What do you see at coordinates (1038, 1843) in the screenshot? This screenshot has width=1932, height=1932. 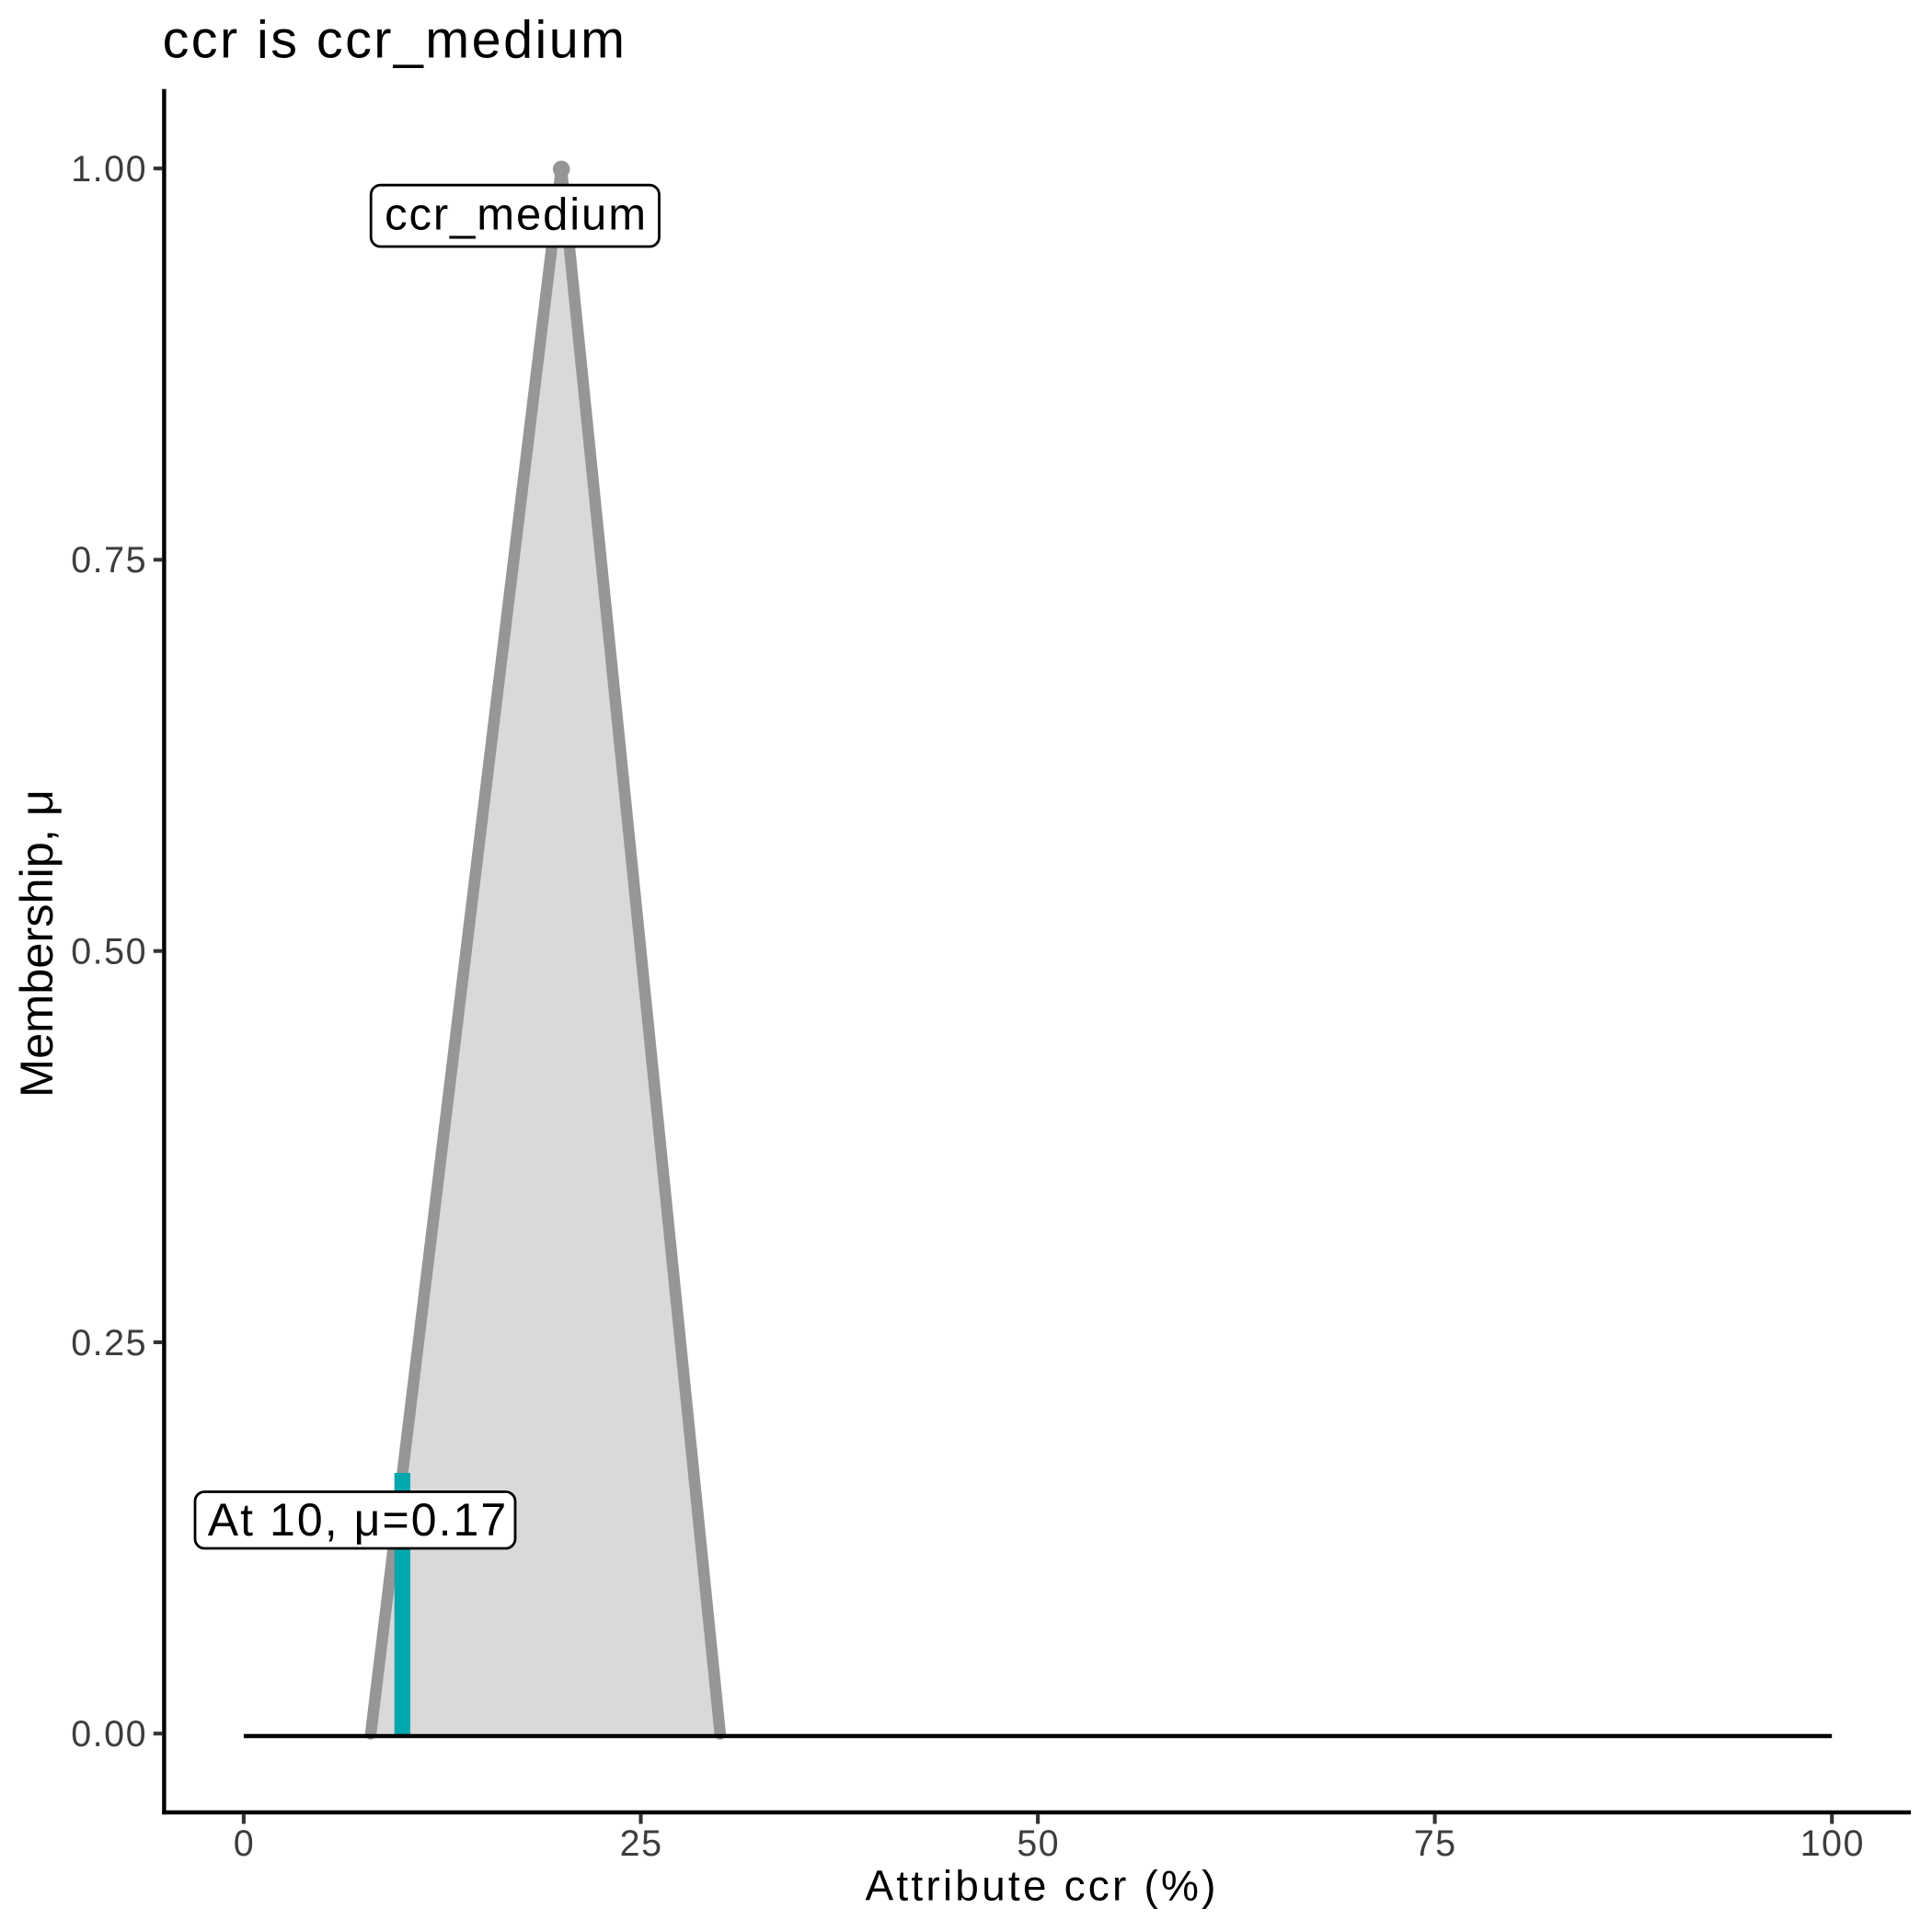 I see `svg-text: 50` at bounding box center [1038, 1843].